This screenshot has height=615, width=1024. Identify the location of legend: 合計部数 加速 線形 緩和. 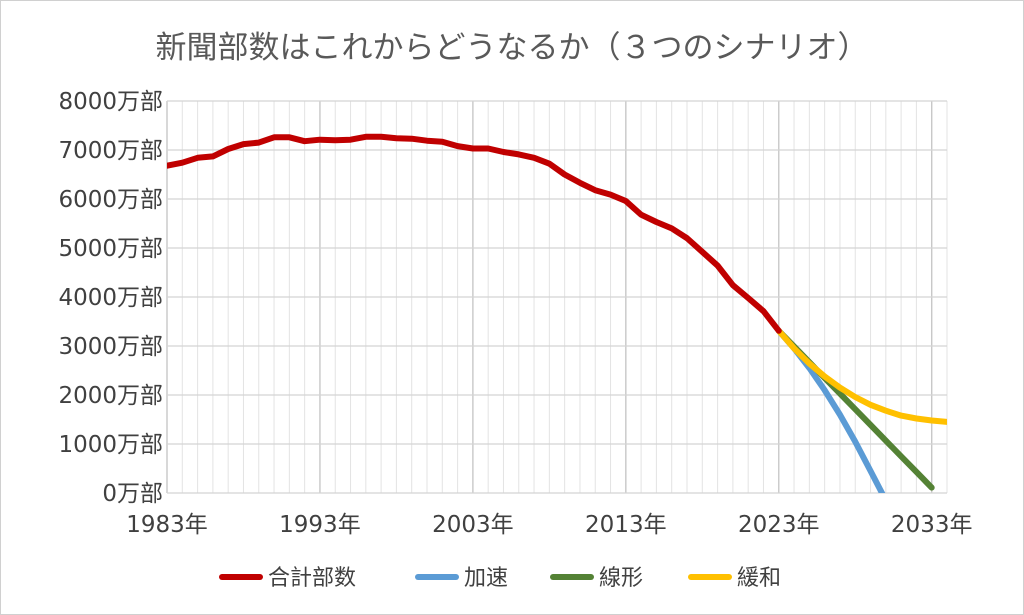
(500, 578).